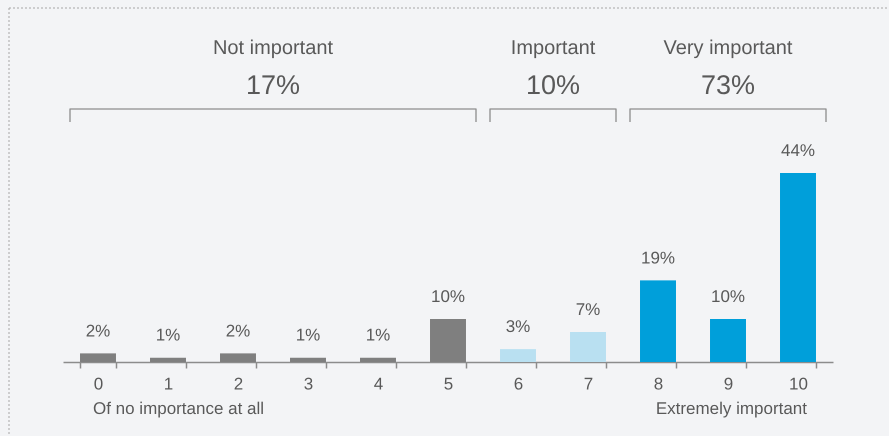 This screenshot has width=889, height=436. Describe the element at coordinates (588, 309) in the screenshot. I see `data-label: 7%` at that location.